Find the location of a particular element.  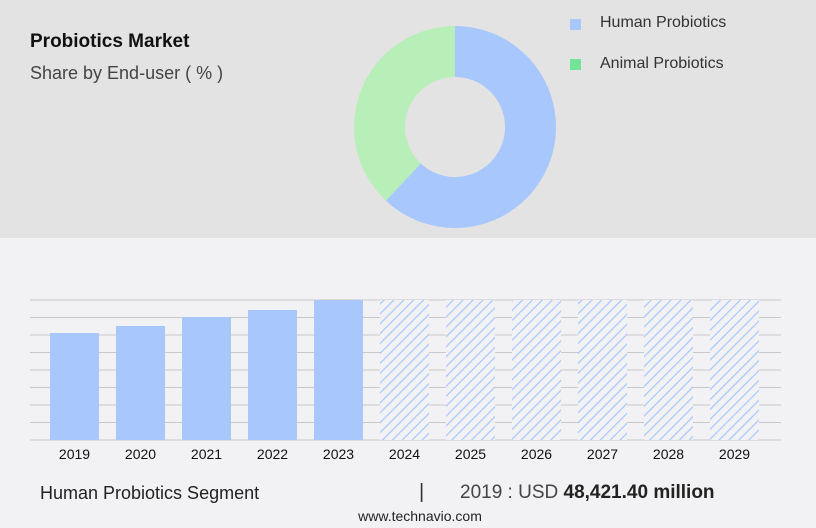

segment-label: Human Probiotics Segment is located at coordinates (150, 493).